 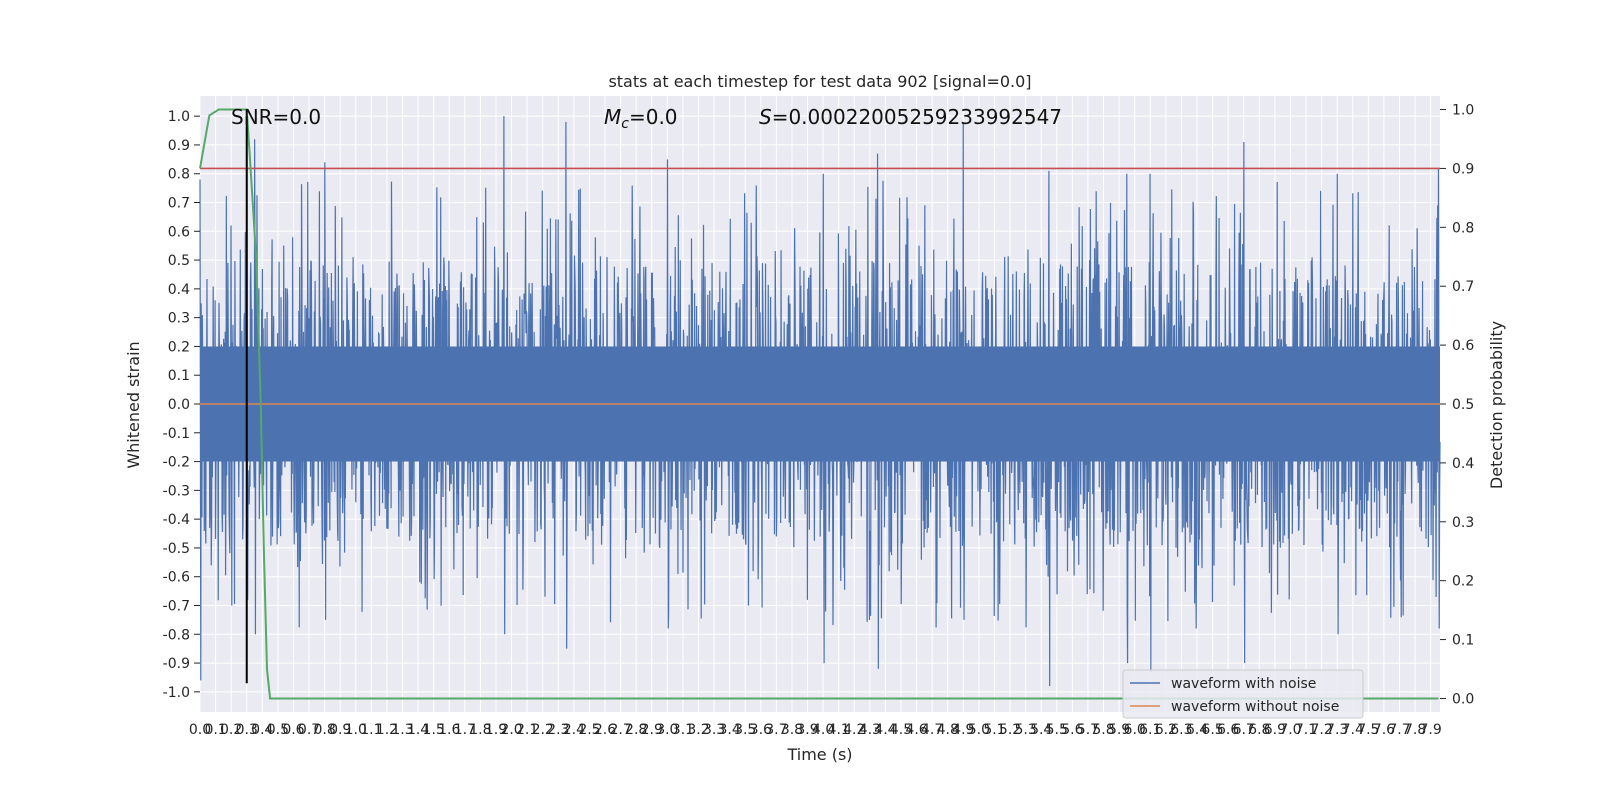 What do you see at coordinates (496, 730) in the screenshot?
I see `x-tick-label: 1.9` at bounding box center [496, 730].